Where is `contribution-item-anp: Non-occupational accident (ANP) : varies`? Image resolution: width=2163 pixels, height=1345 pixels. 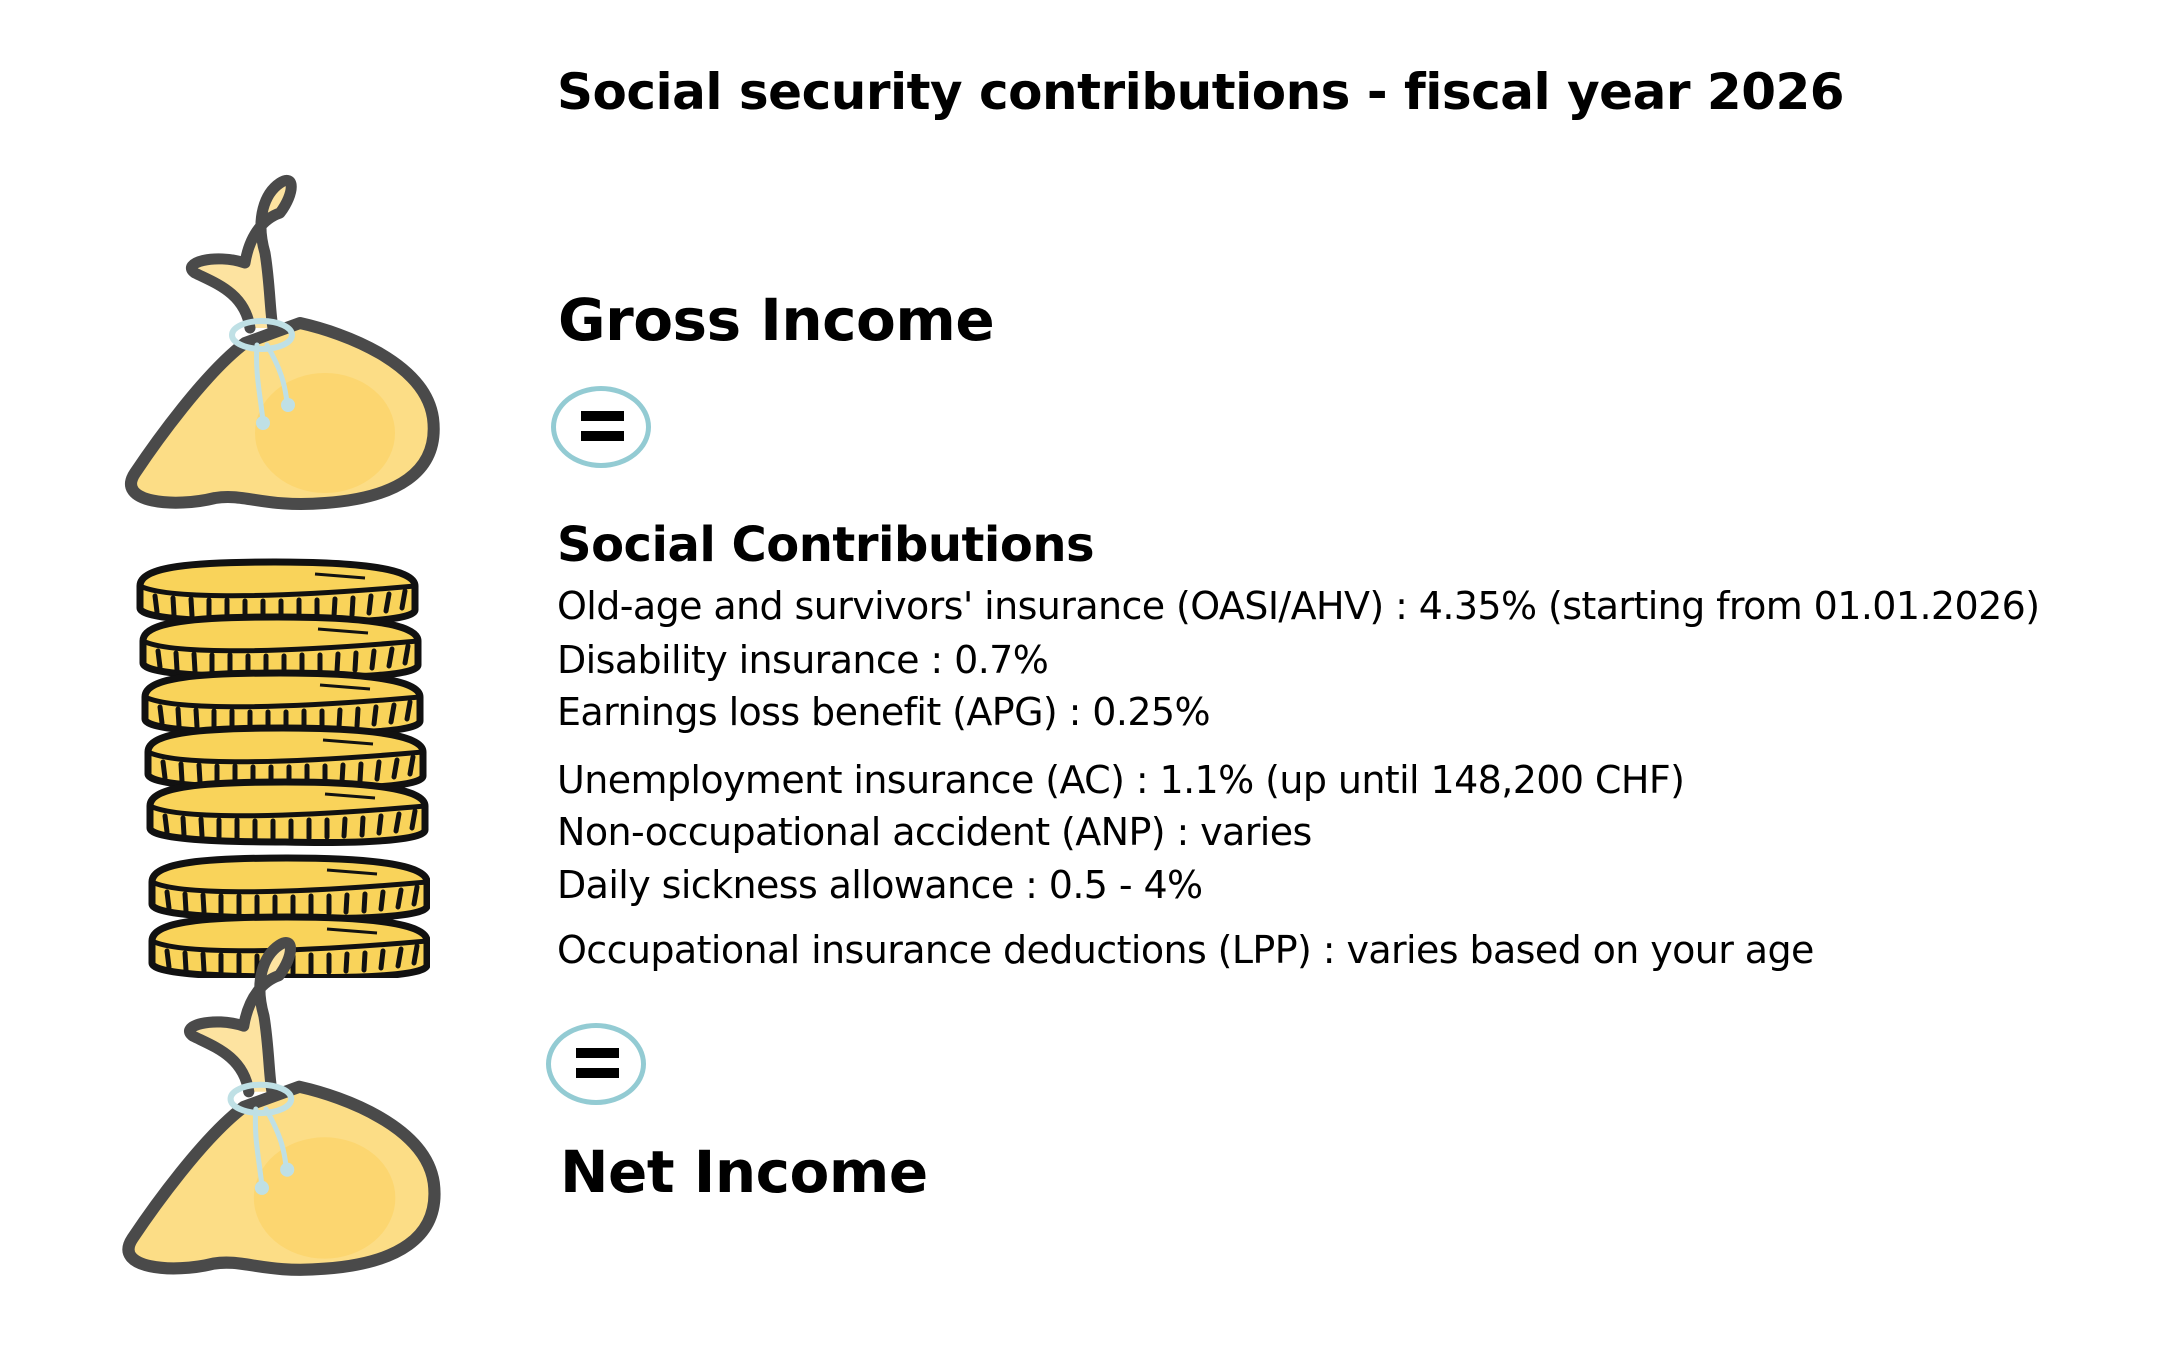
contribution-item-anp: Non-occupational accident (ANP) : varies is located at coordinates (934, 832).